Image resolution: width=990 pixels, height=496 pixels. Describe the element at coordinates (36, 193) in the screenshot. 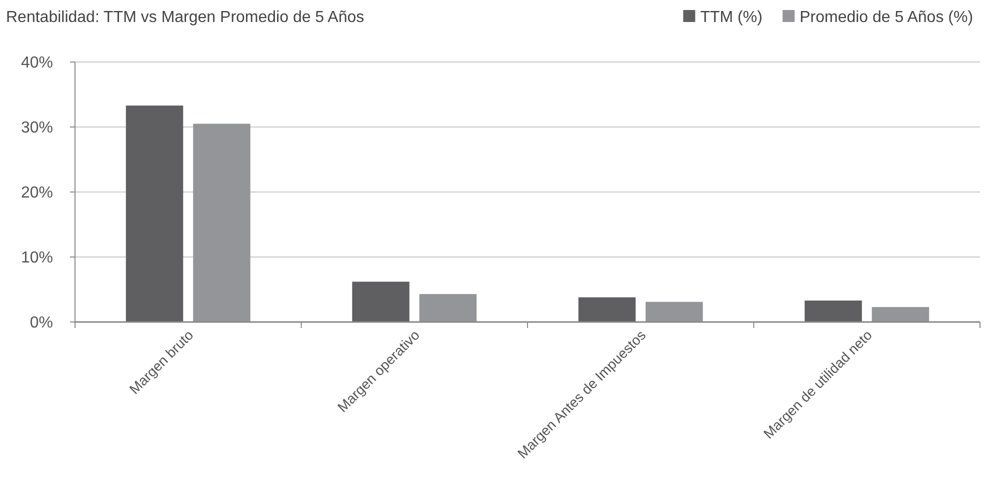

I see `y-tick-label: 20%` at that location.